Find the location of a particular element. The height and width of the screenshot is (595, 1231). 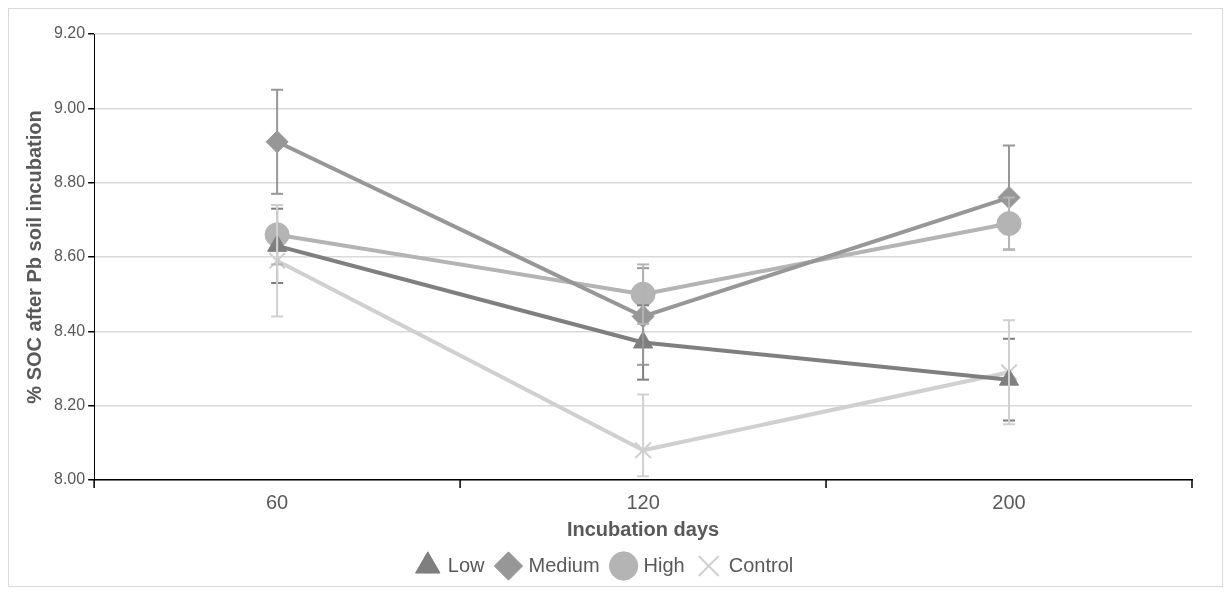

legend-label: Control is located at coordinates (761, 564).